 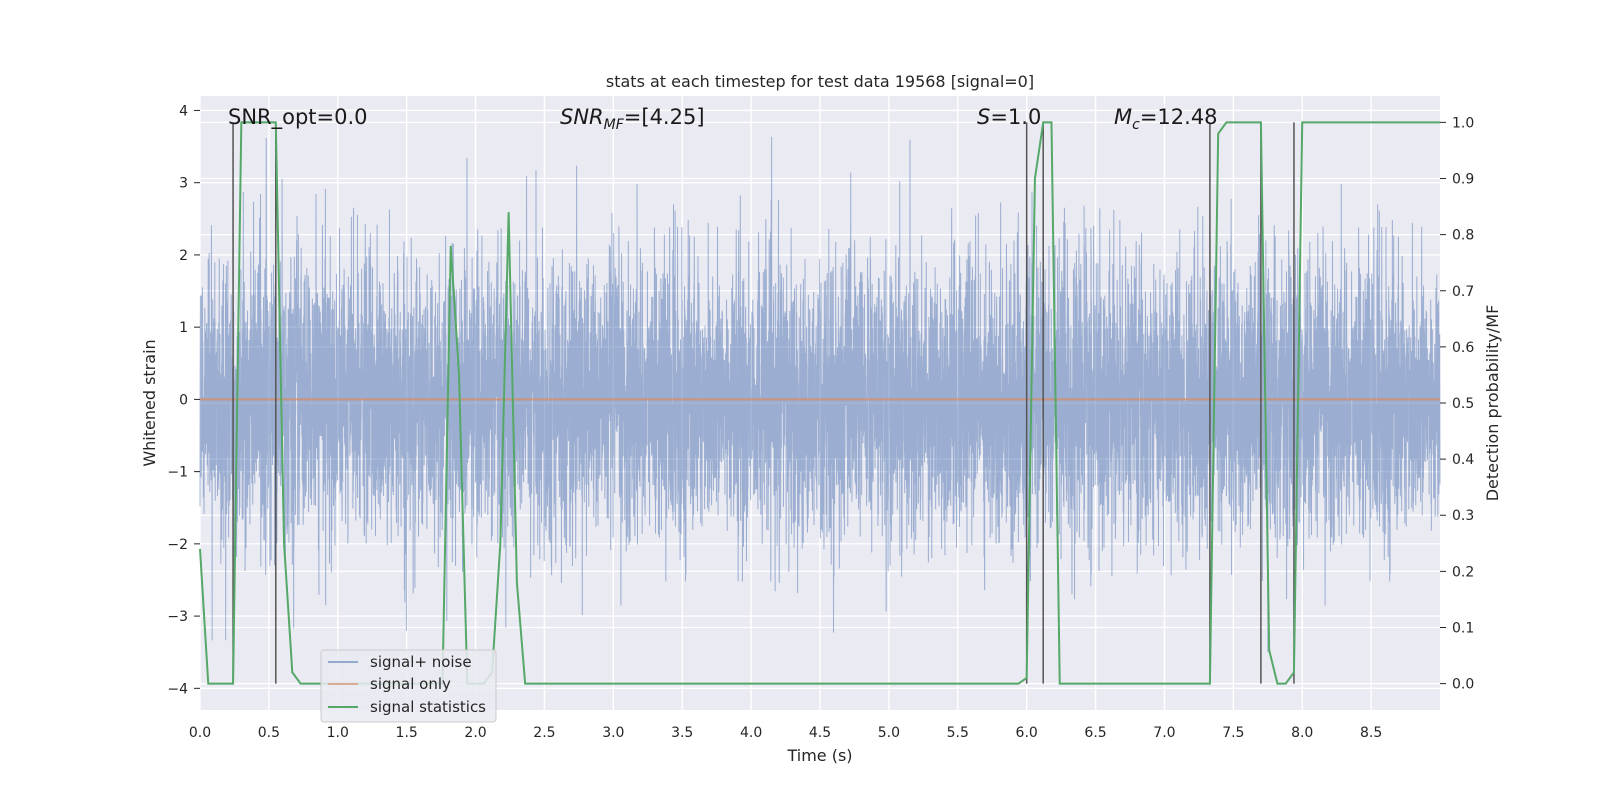 What do you see at coordinates (149, 402) in the screenshot?
I see `y-left-axis-label: Whitened strain` at bounding box center [149, 402].